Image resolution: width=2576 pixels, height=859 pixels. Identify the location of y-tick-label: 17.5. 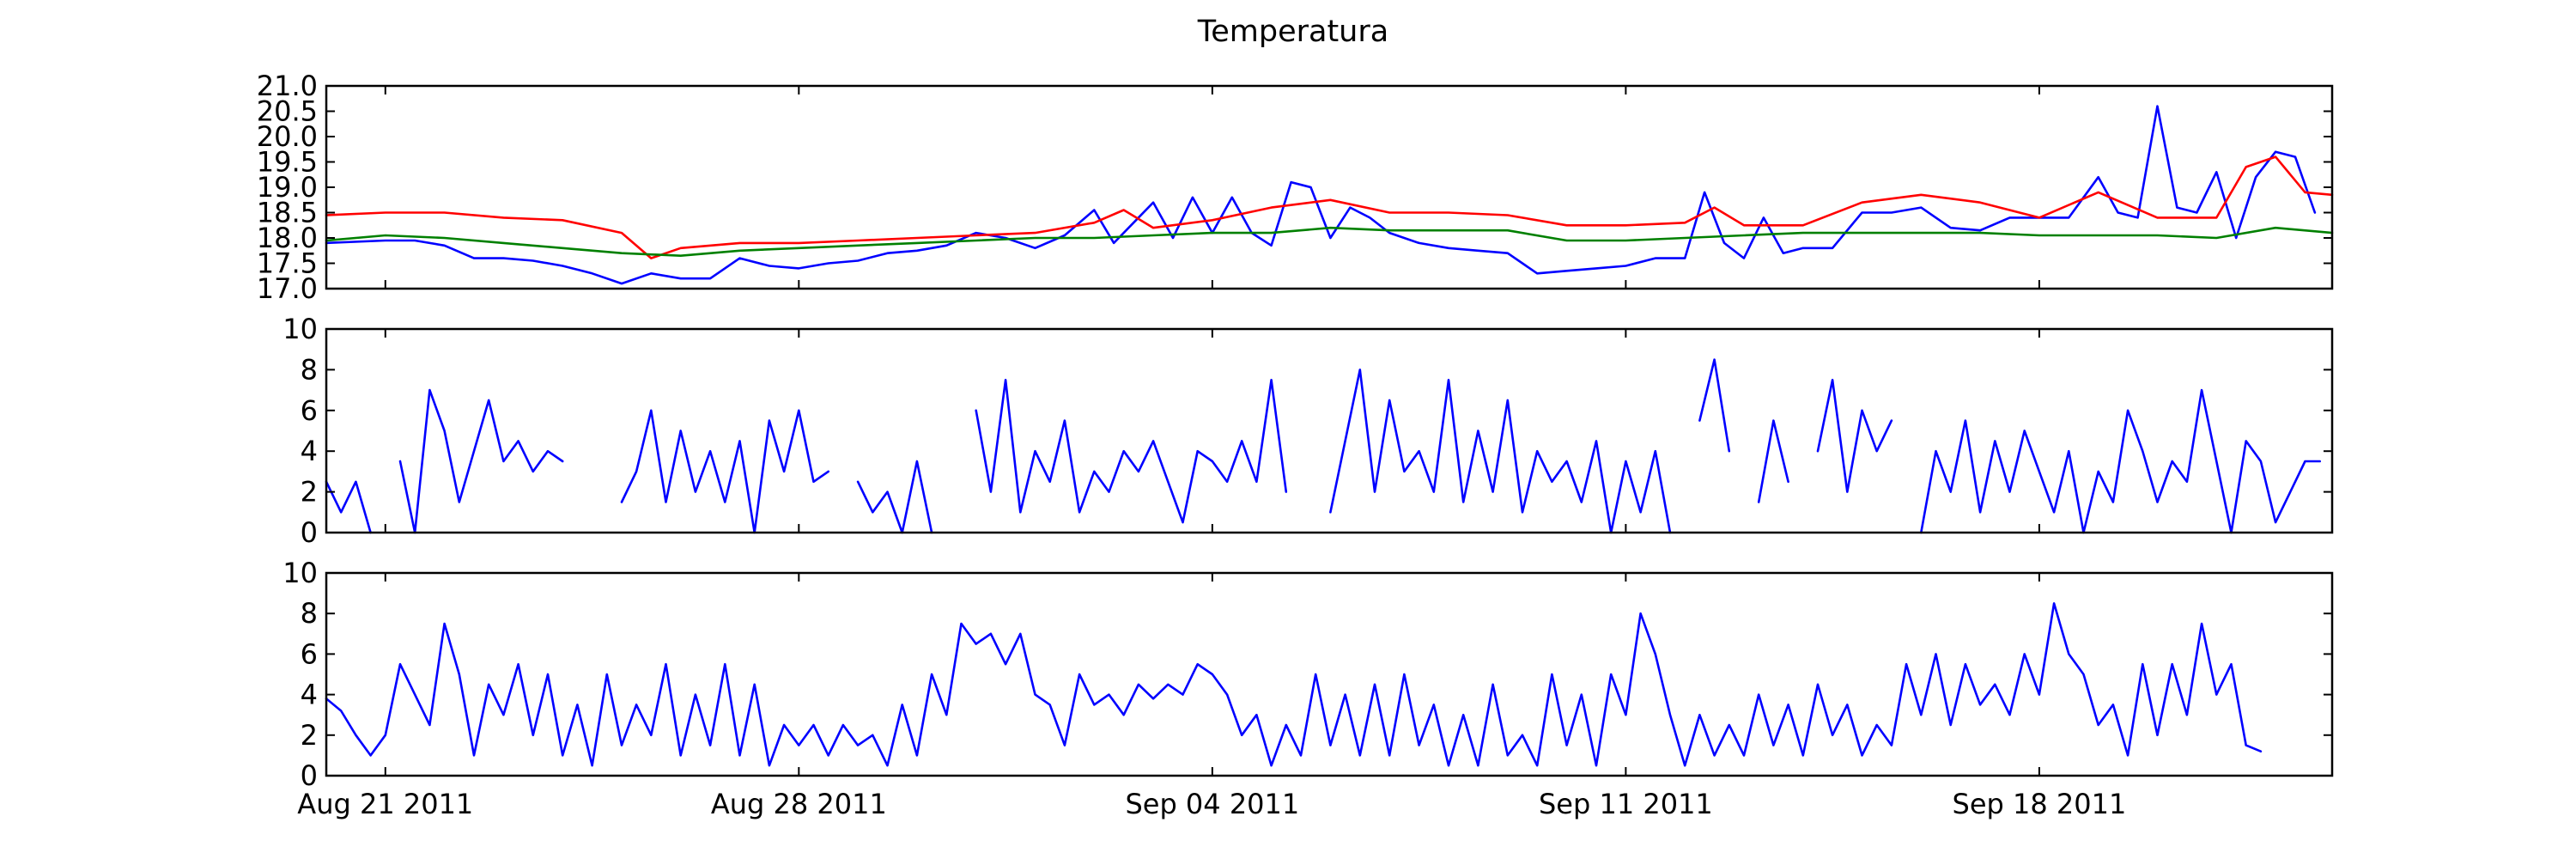
(287, 263).